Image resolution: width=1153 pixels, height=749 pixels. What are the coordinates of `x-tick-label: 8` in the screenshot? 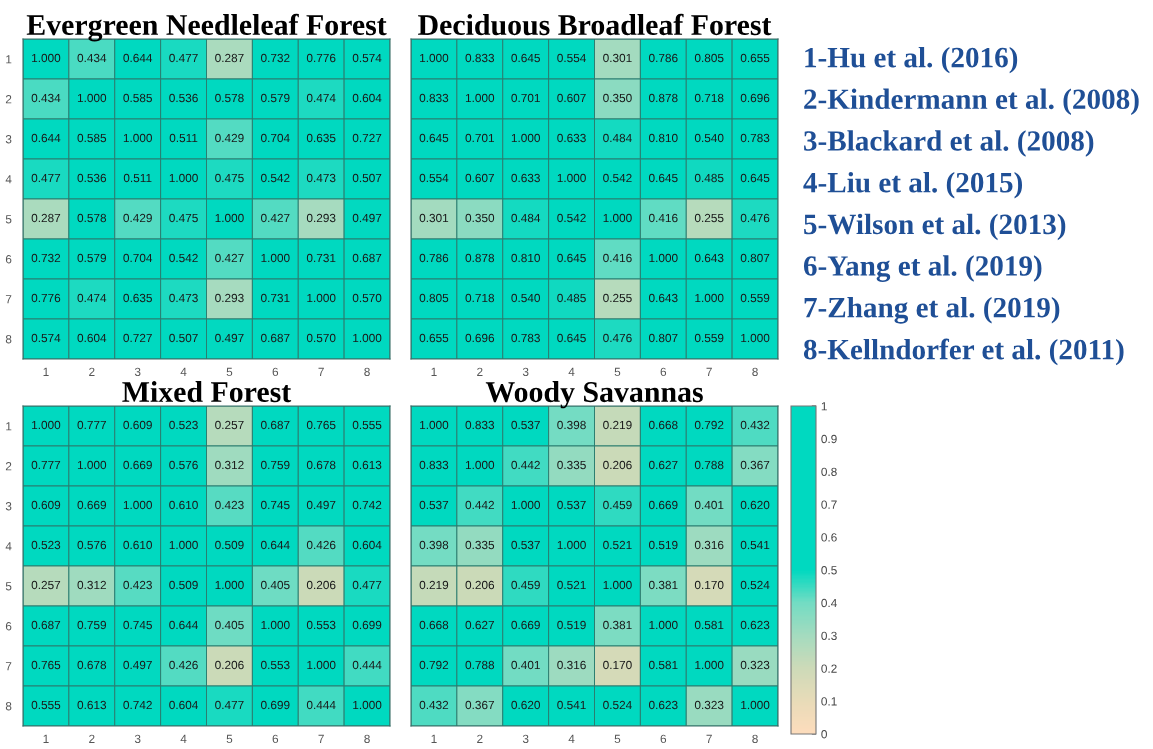 It's located at (367, 738).